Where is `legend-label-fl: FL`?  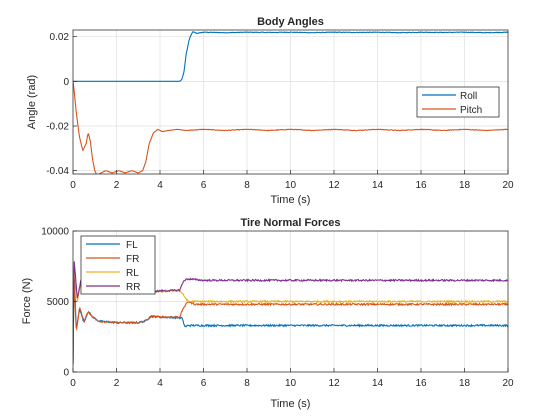
legend-label-fl: FL is located at coordinates (132, 245).